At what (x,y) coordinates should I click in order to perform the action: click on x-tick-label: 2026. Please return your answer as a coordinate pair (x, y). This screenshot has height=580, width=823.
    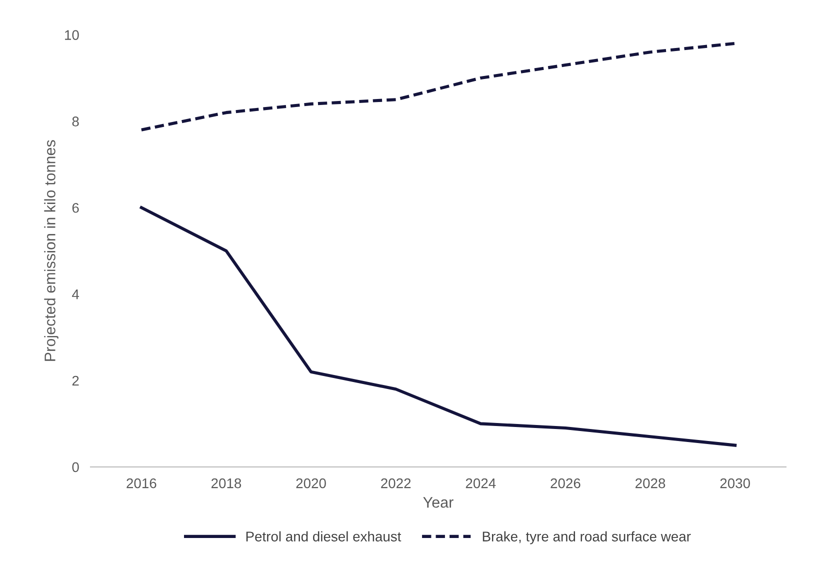
    Looking at the image, I should click on (565, 483).